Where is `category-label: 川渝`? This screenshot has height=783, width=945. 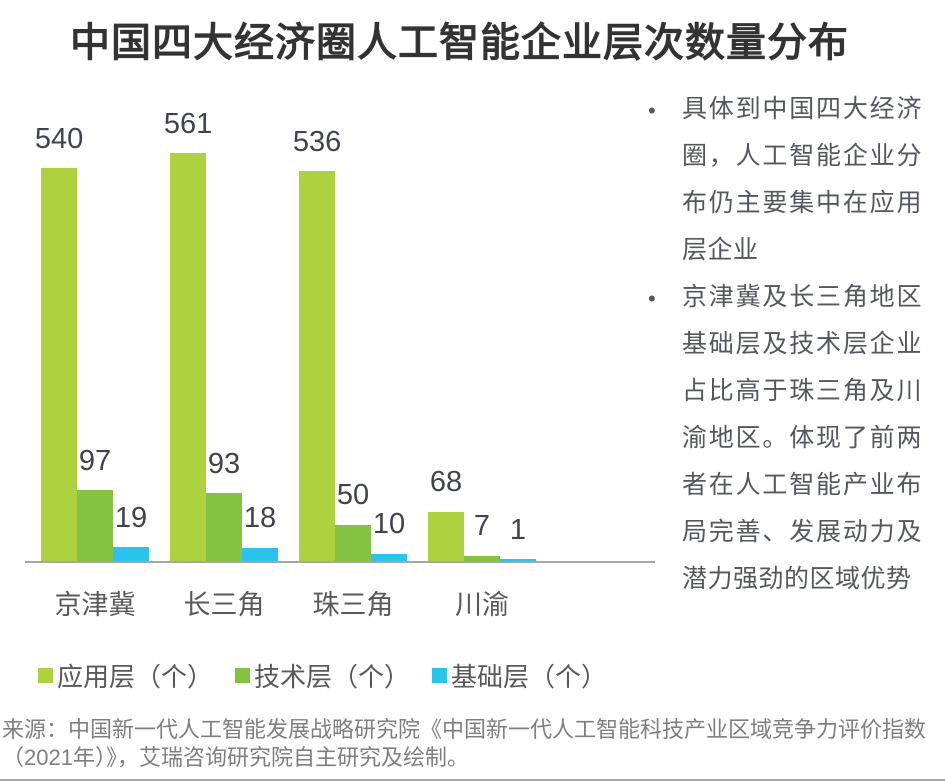 category-label: 川渝 is located at coordinates (482, 605).